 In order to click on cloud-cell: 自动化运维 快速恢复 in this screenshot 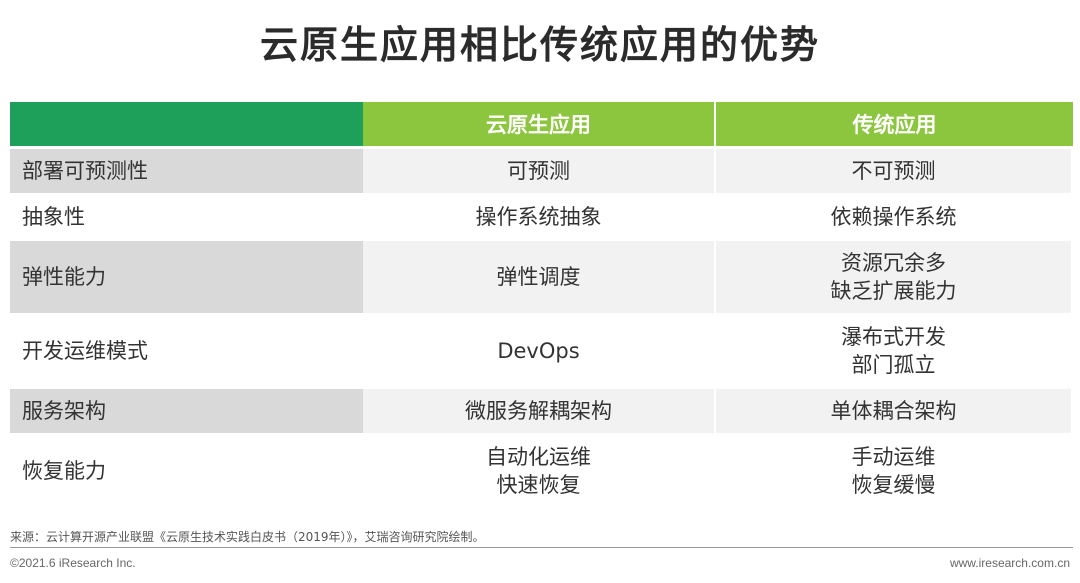, I will do `click(539, 472)`.